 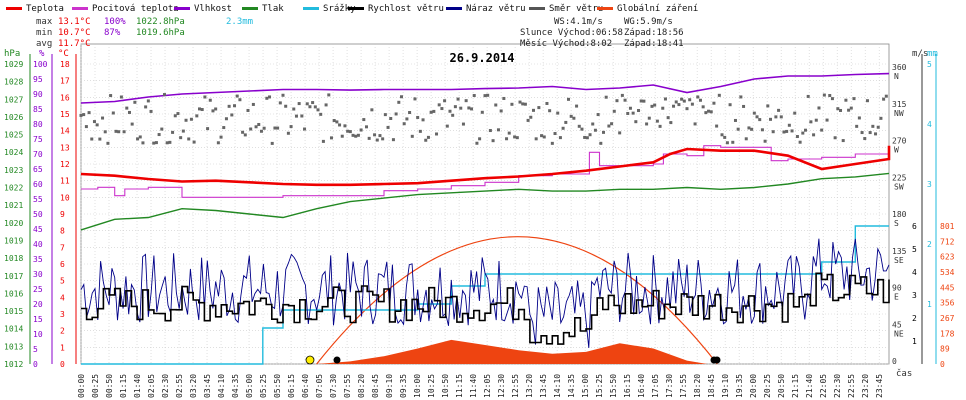 I want to click on radiation-series, so click(x=512, y=351).